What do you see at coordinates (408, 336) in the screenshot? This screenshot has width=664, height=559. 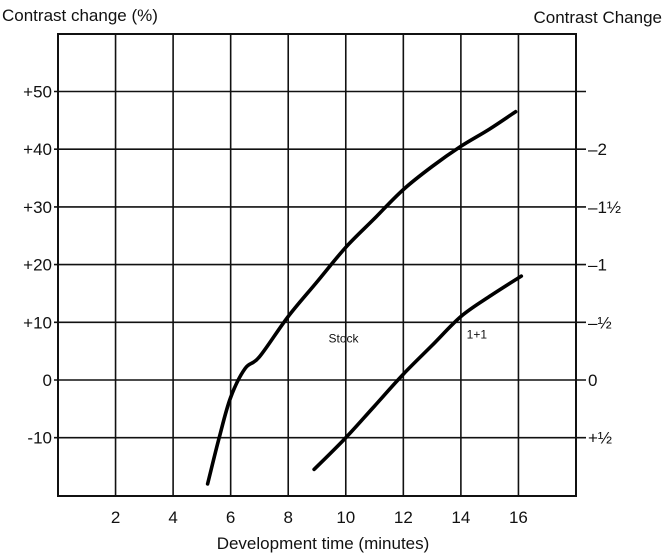 I see `annotations: Stock 1+1` at bounding box center [408, 336].